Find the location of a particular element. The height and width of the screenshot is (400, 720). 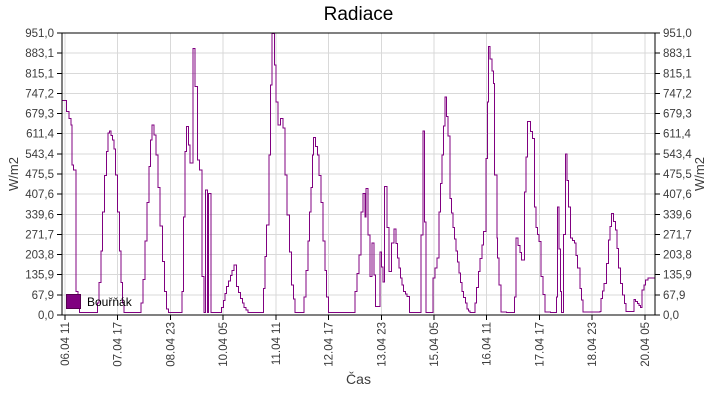

x-axis-title: Čas is located at coordinates (358, 379).